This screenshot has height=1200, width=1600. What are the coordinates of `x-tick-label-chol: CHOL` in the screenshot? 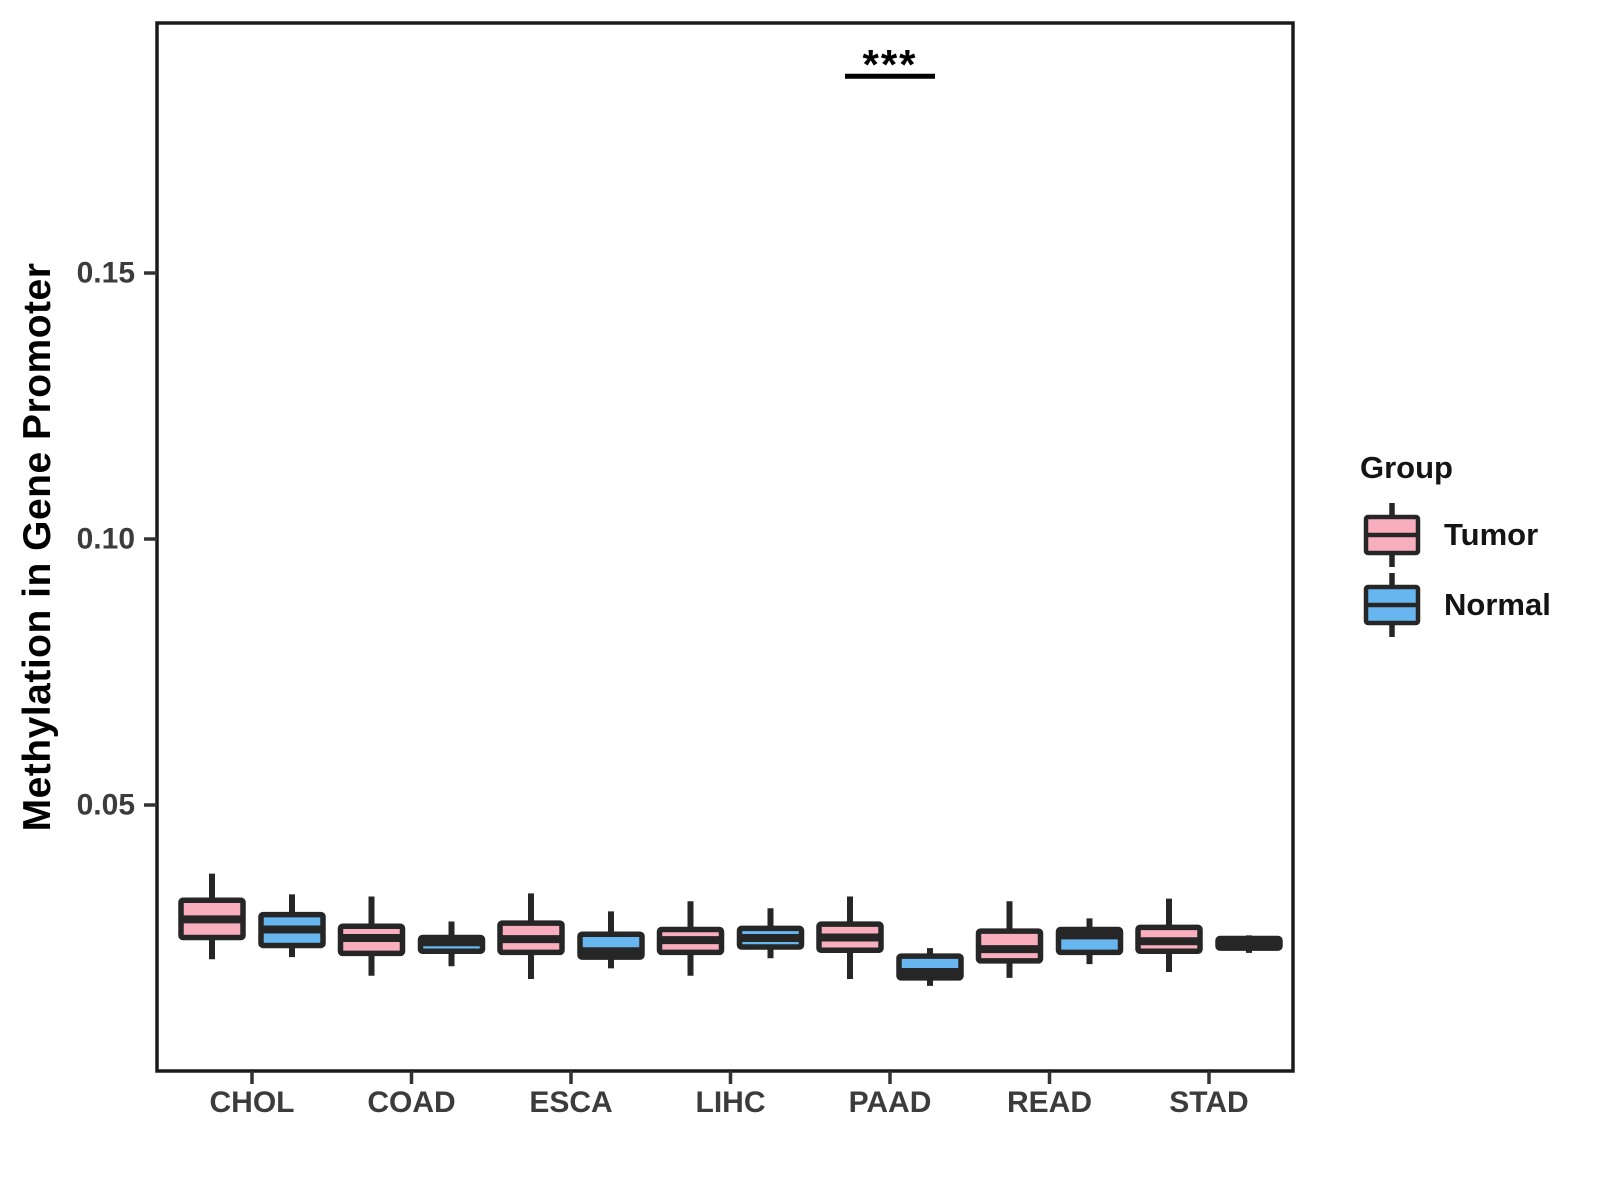 It's located at (252, 1102).